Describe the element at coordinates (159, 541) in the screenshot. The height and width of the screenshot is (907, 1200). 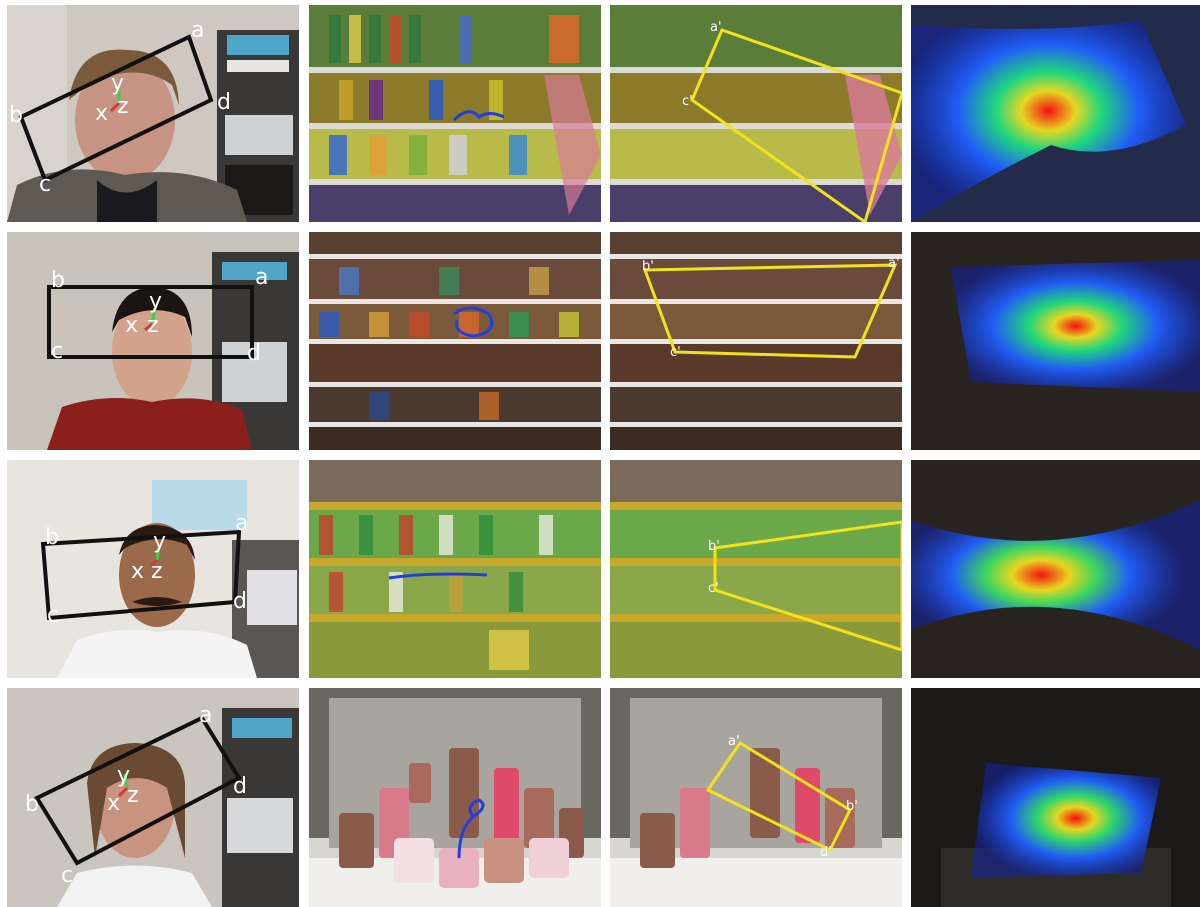
I see `row3-axis-y: y` at that location.